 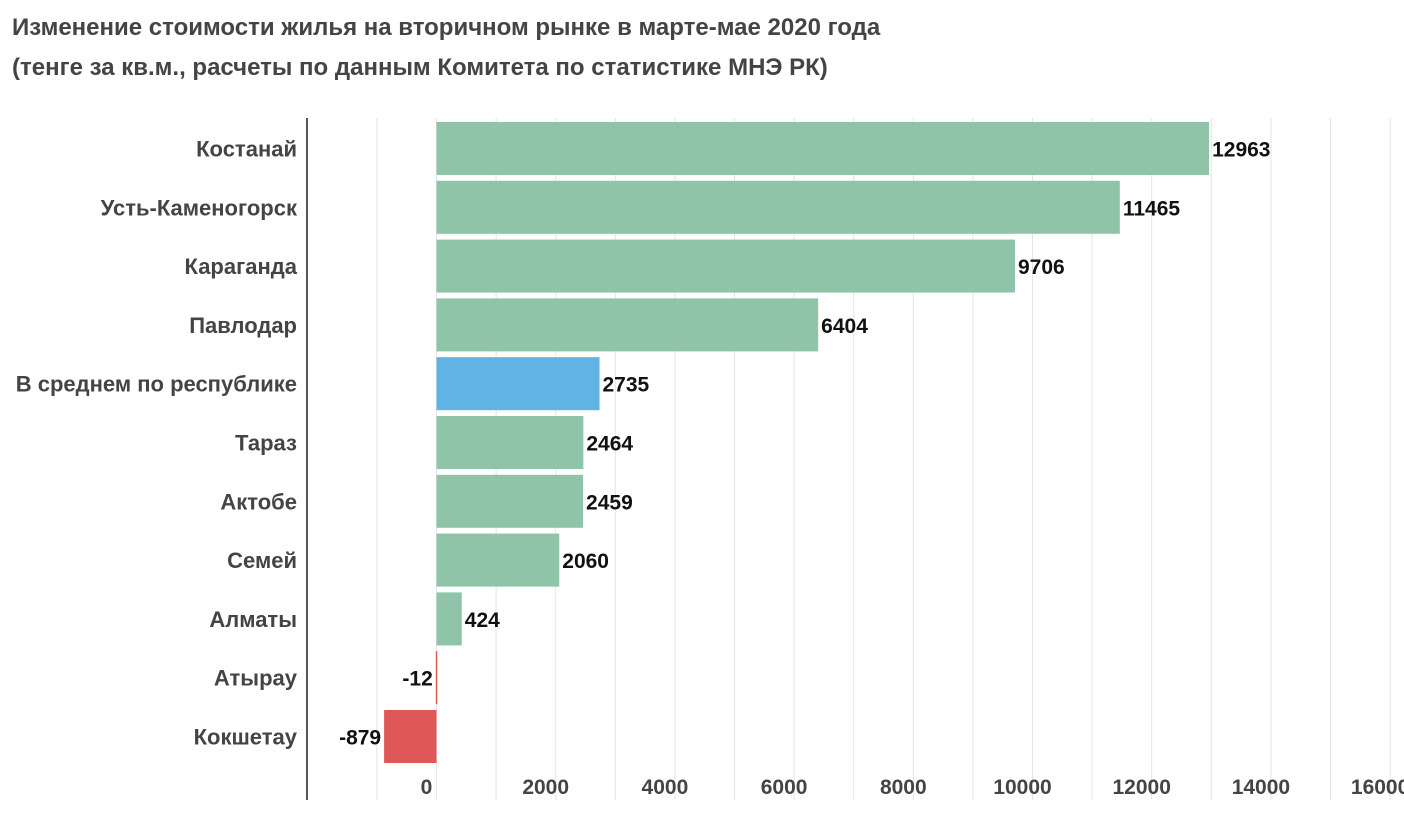 What do you see at coordinates (844, 326) in the screenshot?
I see `data-label: 6404` at bounding box center [844, 326].